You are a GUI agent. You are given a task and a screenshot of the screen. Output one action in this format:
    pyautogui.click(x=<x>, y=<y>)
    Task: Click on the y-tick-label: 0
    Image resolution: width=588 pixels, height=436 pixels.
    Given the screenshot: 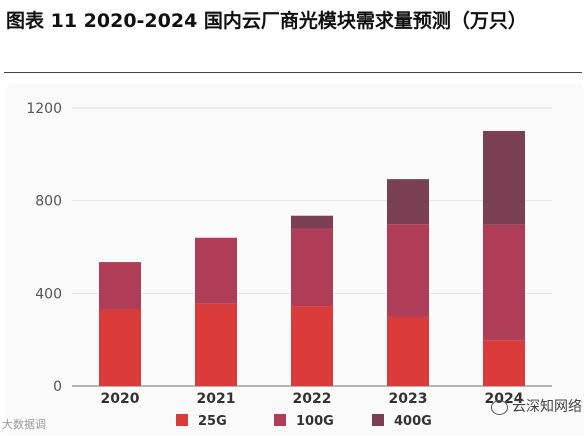 What is the action you would take?
    pyautogui.click(x=57, y=387)
    